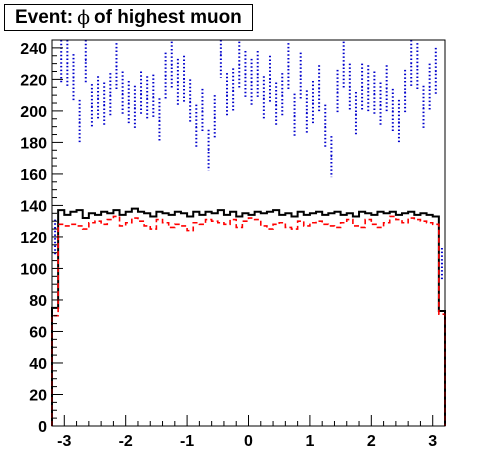  What do you see at coordinates (33, 143) in the screenshot?
I see `y-tick-label: 180` at bounding box center [33, 143].